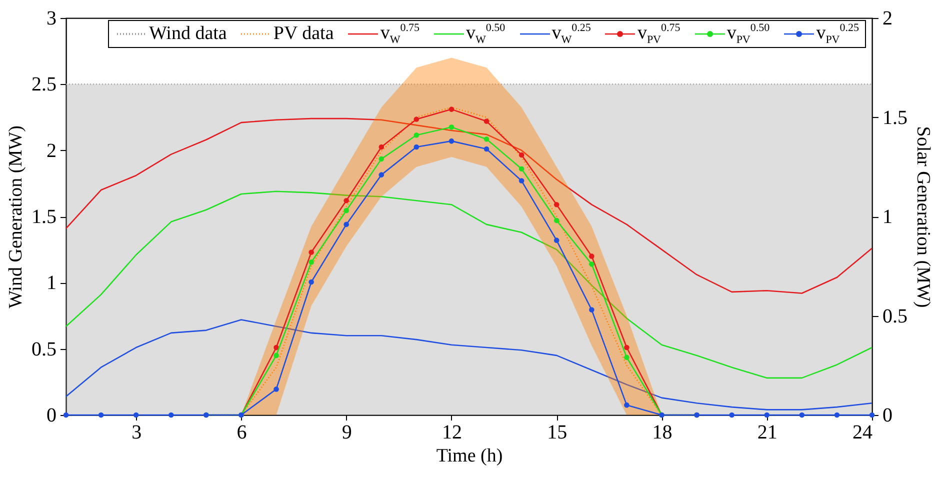 Image resolution: width=943 pixels, height=485 pixels. Describe the element at coordinates (347, 433) in the screenshot. I see `x-tick-label: 9` at that location.